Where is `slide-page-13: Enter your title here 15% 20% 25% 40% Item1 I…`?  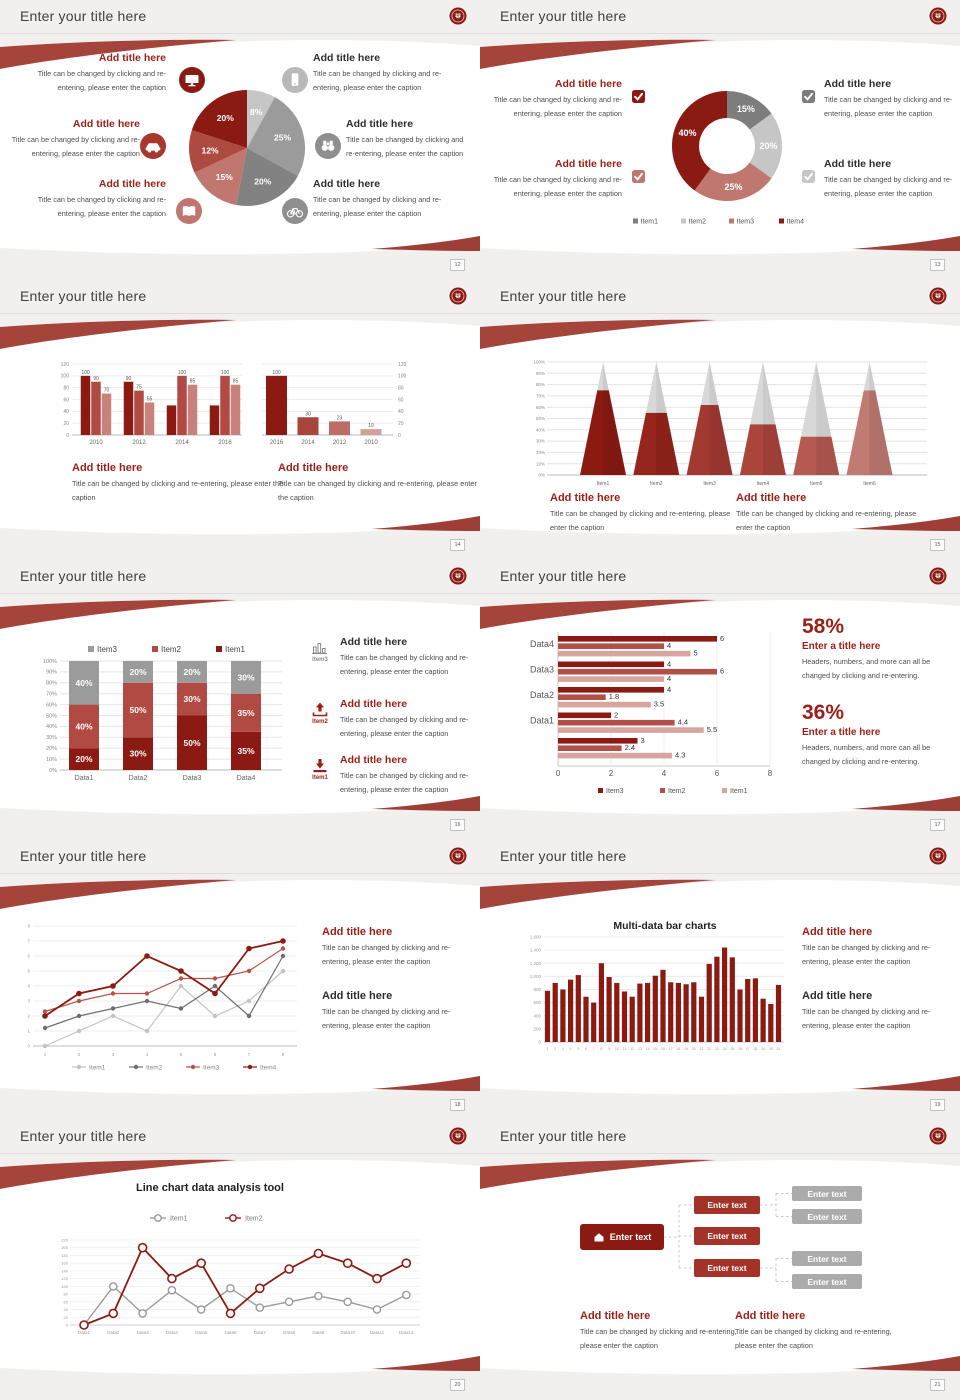 slide-page-13: Enter your title here 15% 20% 25% 40% Item1 I… is located at coordinates (720, 140).